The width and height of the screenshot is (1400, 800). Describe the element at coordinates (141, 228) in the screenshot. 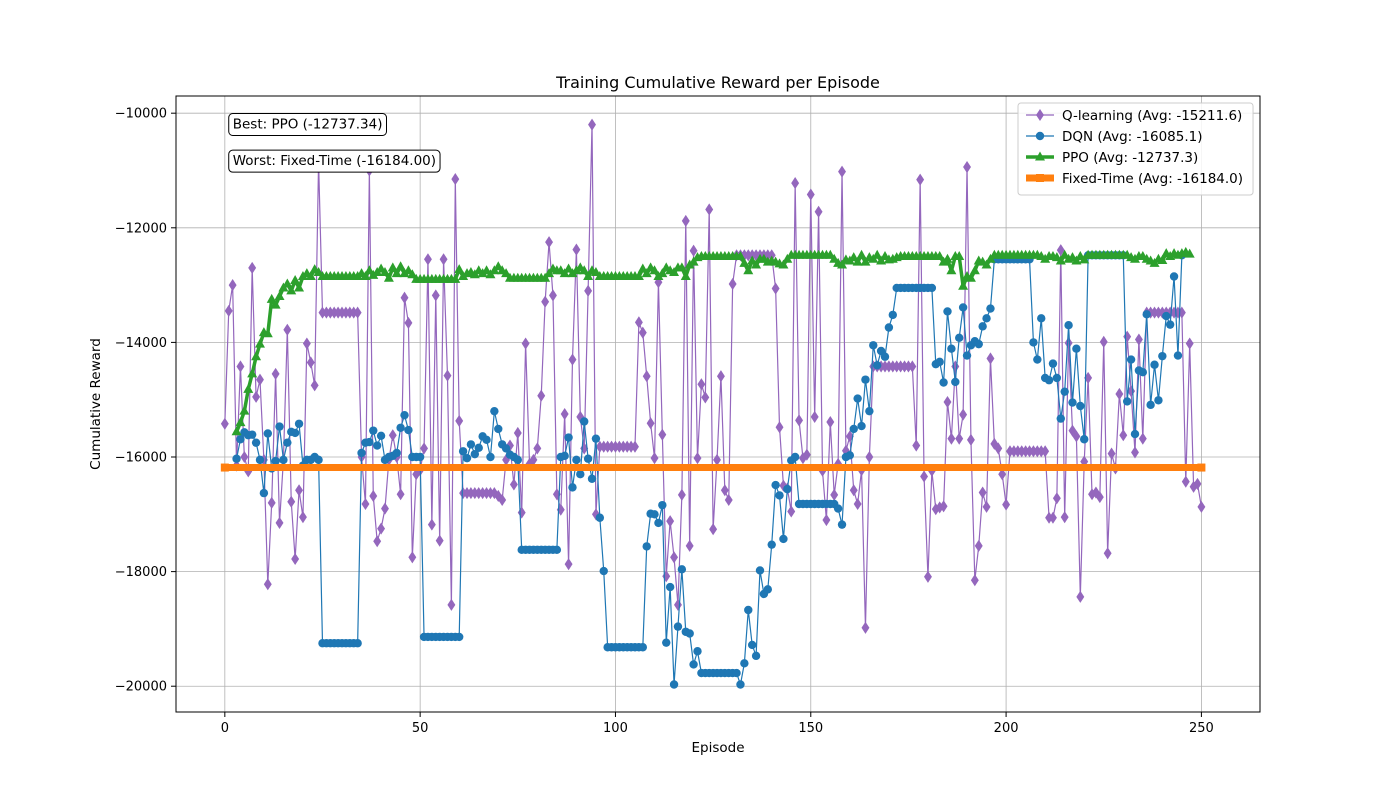

I see `y-tick-label: −12000` at that location.